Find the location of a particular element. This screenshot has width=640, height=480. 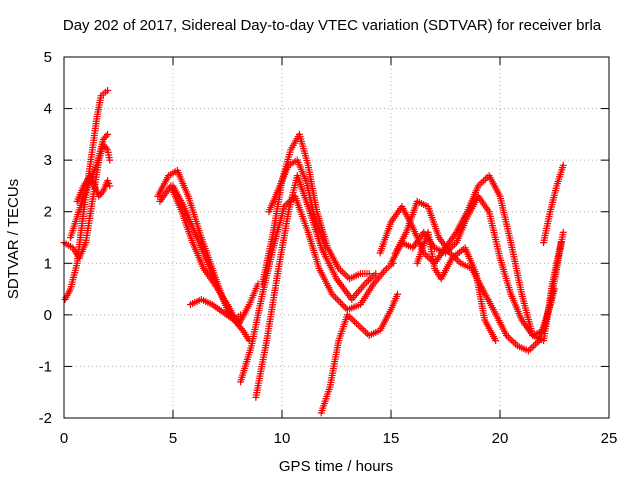

y-tick-label: 2 is located at coordinates (48, 212).